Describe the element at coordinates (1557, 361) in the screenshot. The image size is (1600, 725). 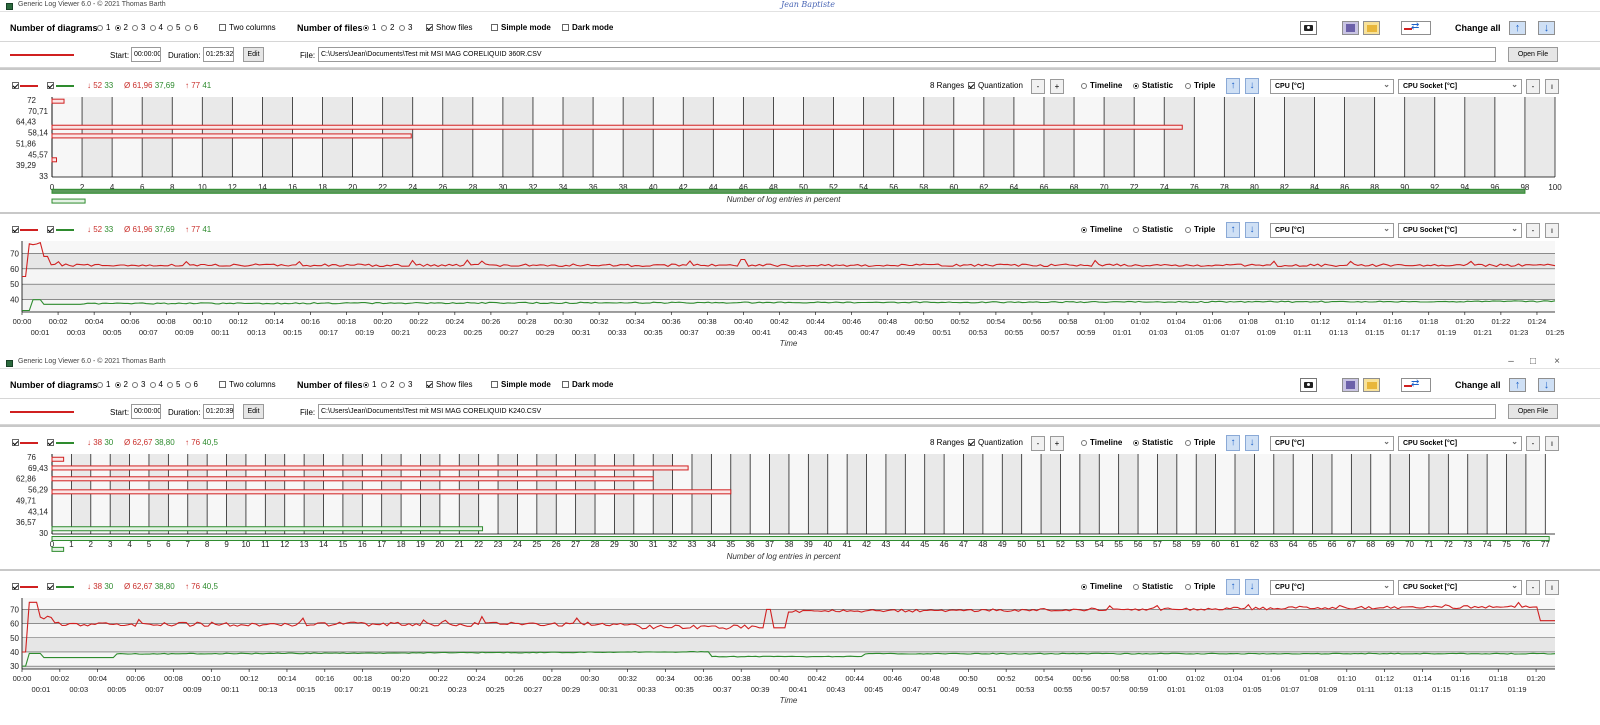
I see `close-button: ×` at that location.